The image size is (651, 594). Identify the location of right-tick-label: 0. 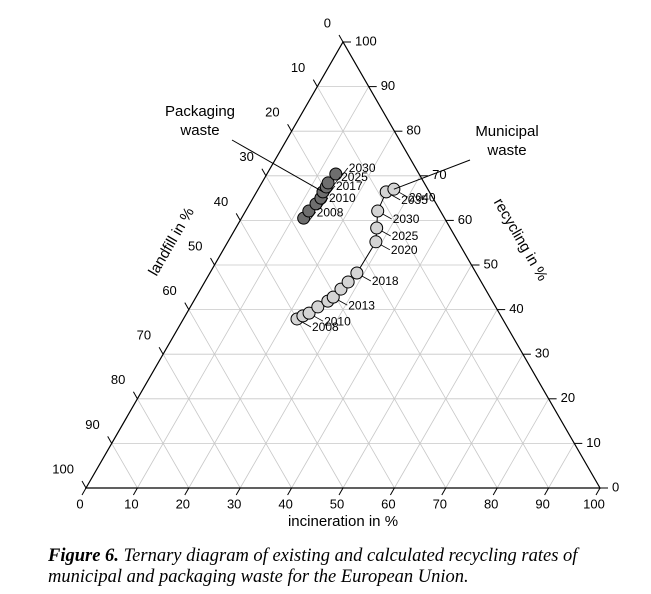
(615, 486).